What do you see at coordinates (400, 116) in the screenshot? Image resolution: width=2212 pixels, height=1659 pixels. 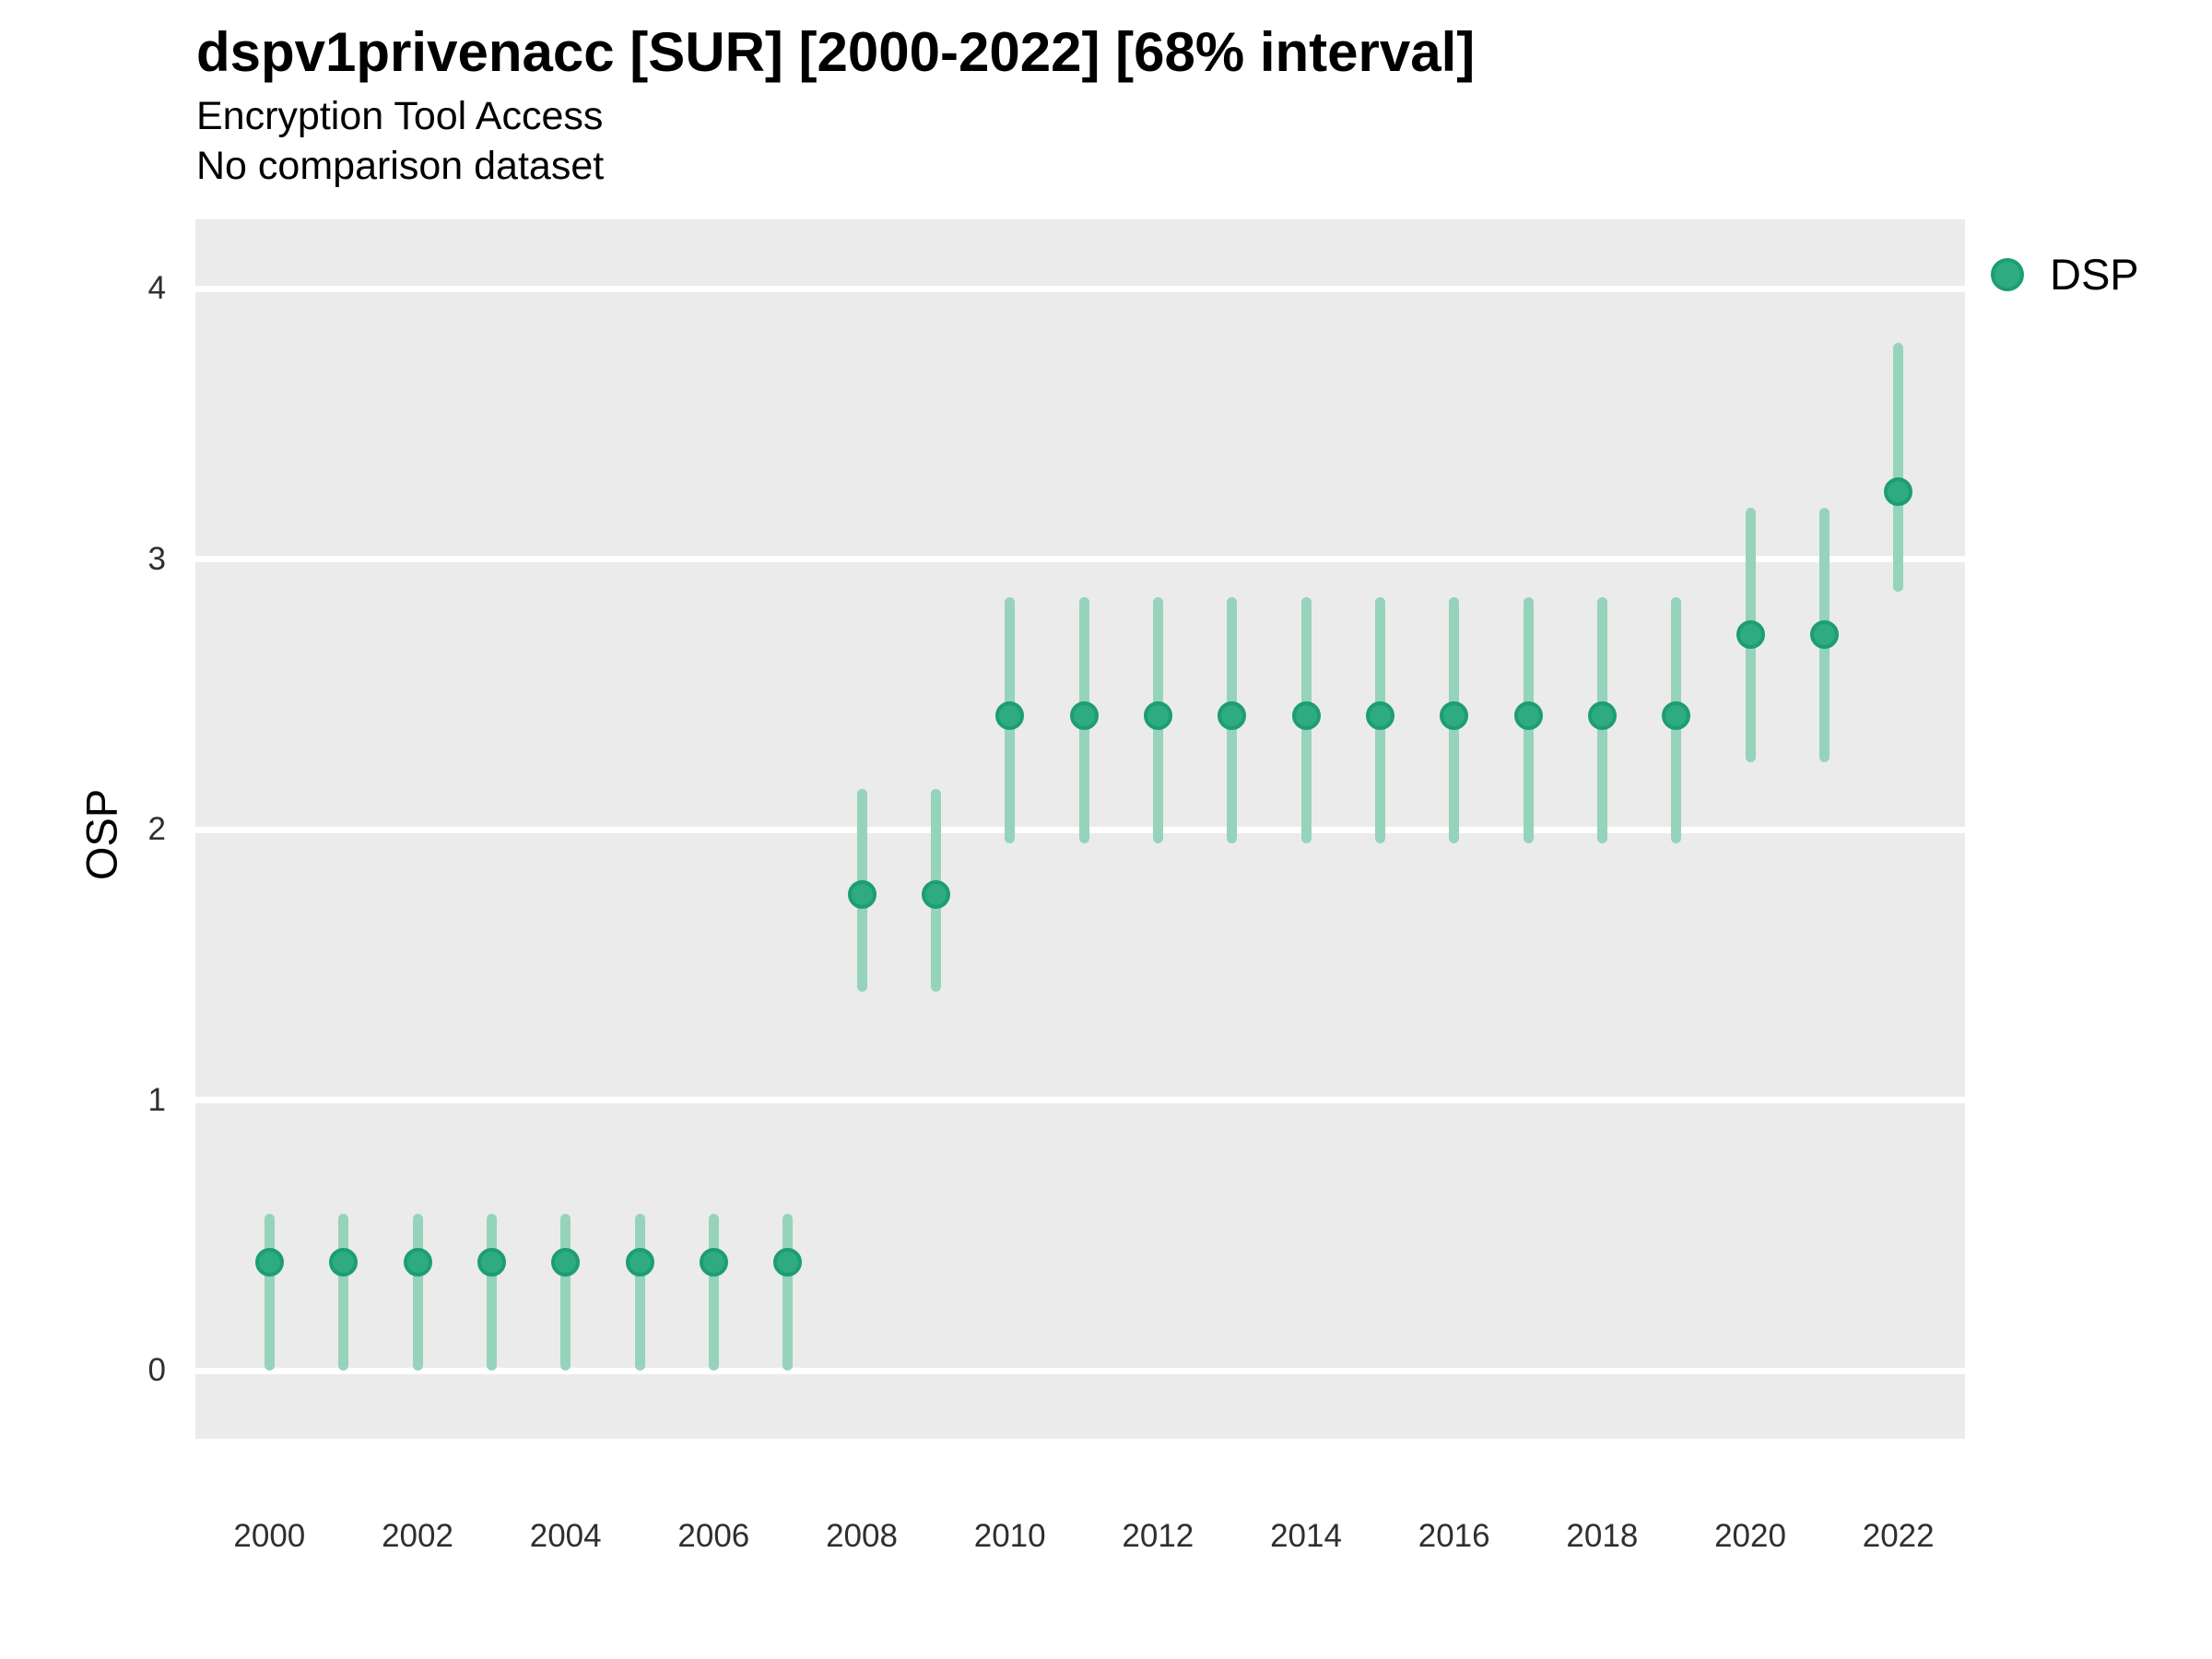 I see `chart-subtitle: Encryption Tool Access` at bounding box center [400, 116].